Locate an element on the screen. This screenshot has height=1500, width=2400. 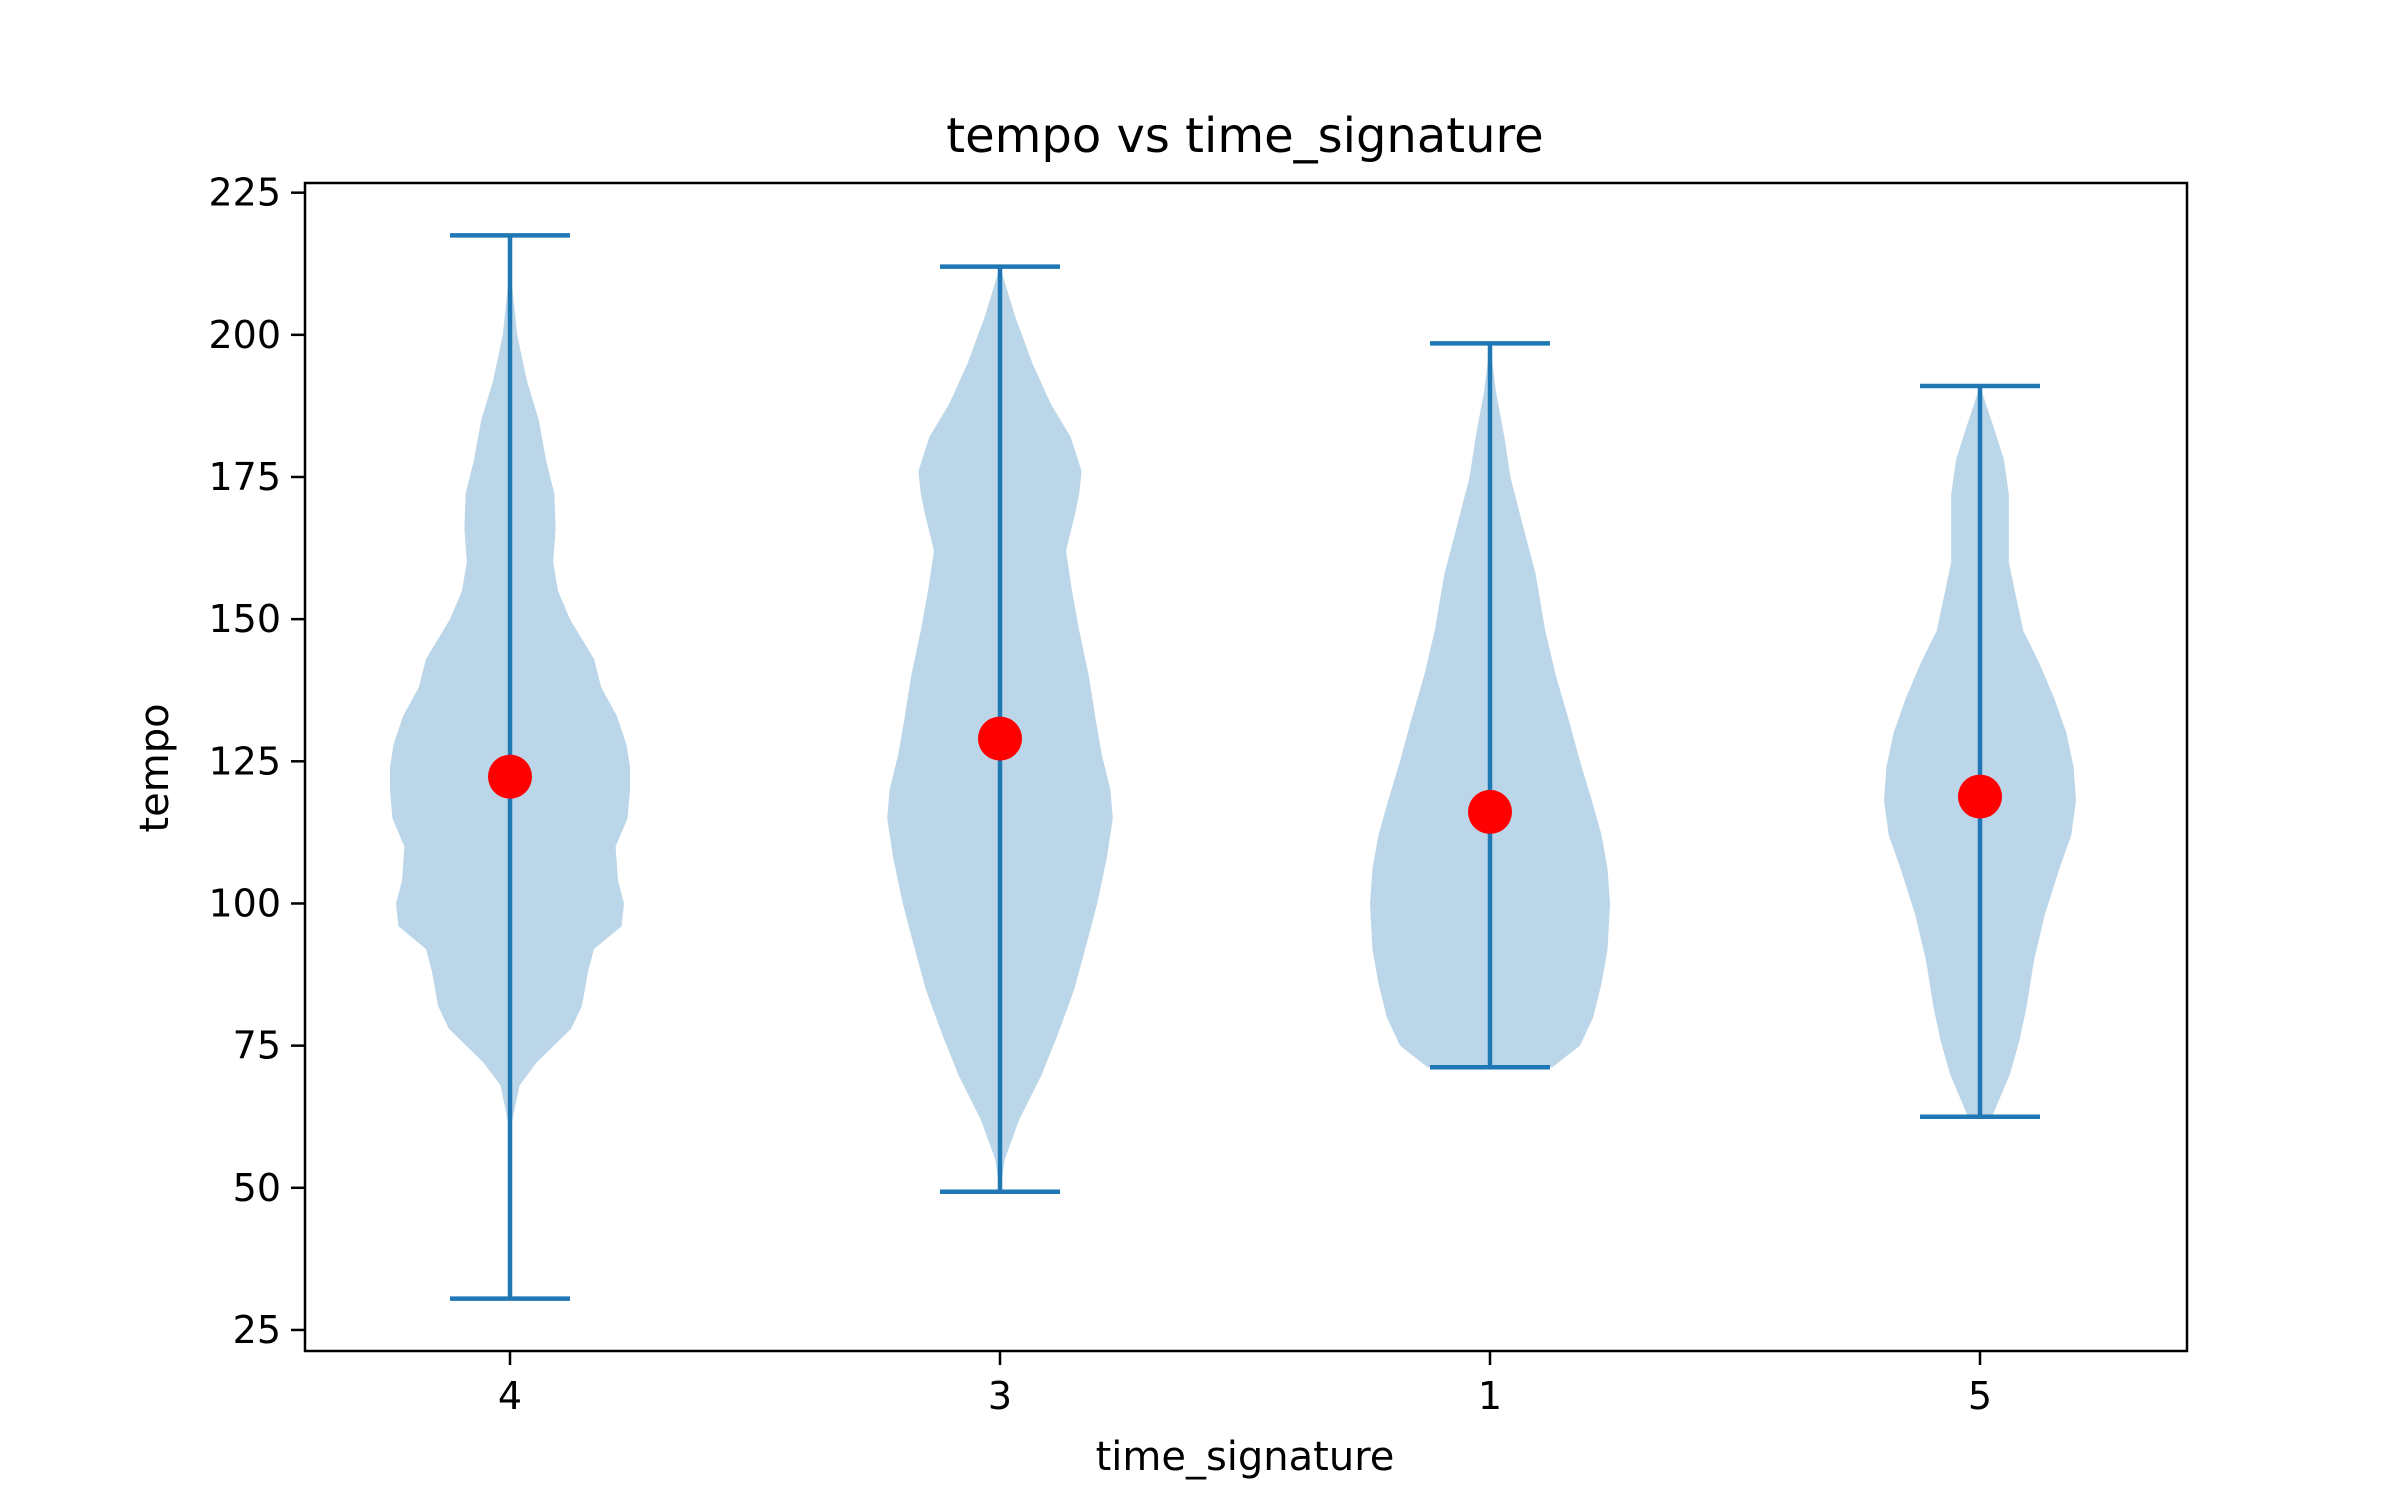
y-tick-label: 100 is located at coordinates (244, 903).